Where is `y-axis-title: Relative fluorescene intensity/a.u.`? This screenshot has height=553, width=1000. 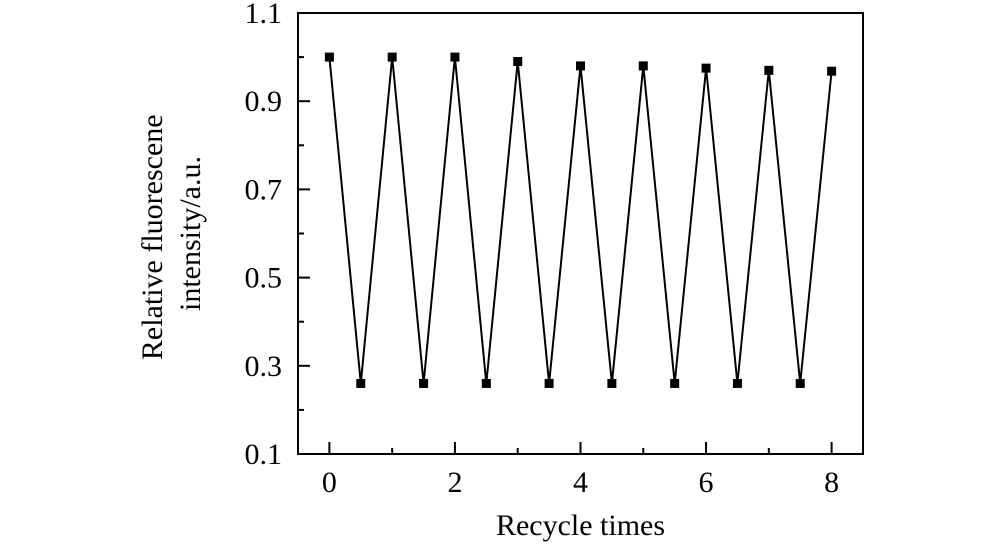
y-axis-title: Relative fluorescene intensity/a.u. is located at coordinates (171, 233).